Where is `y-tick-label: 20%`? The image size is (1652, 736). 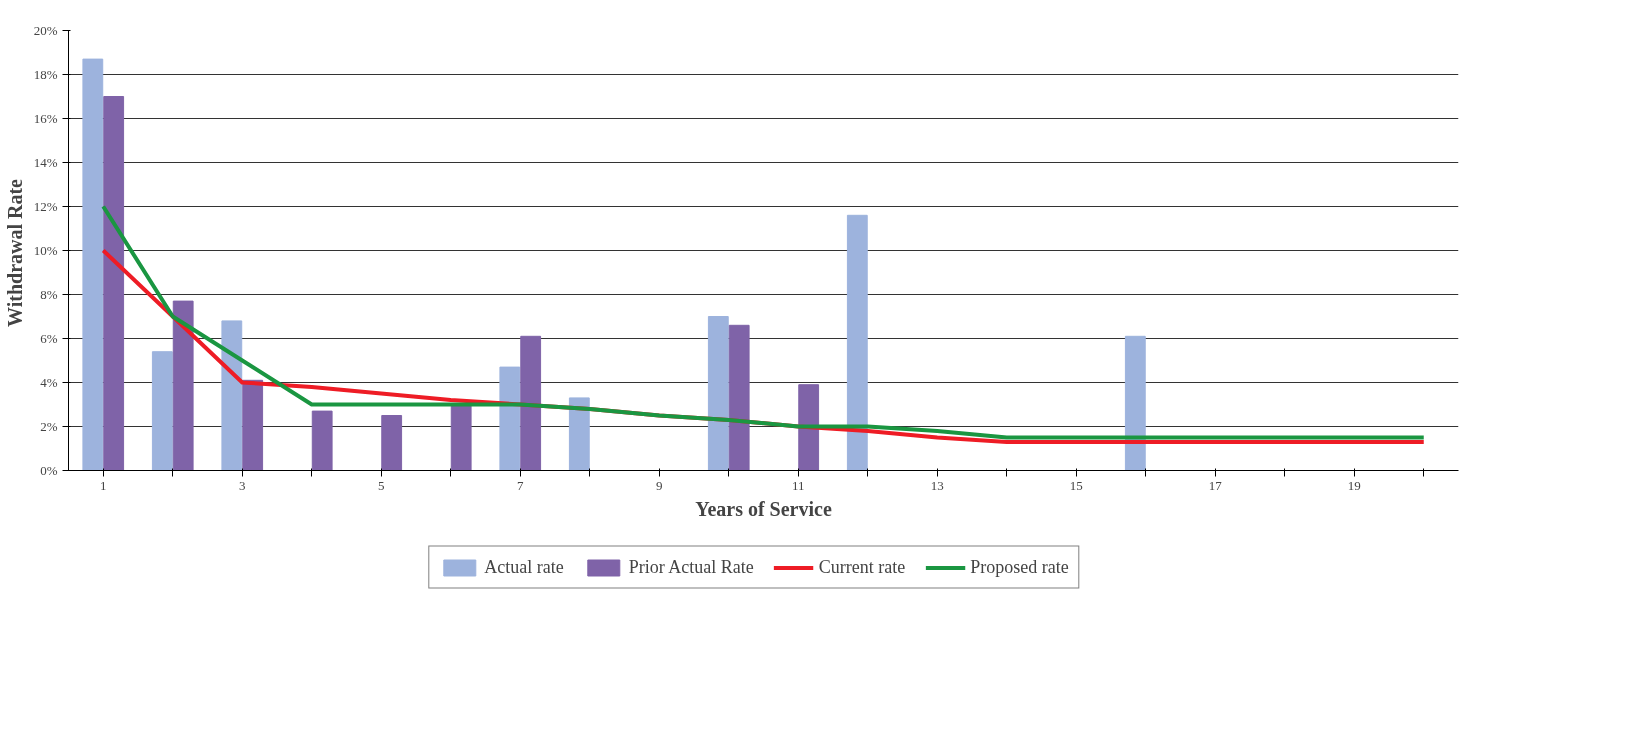
y-tick-label: 20% is located at coordinates (45, 30).